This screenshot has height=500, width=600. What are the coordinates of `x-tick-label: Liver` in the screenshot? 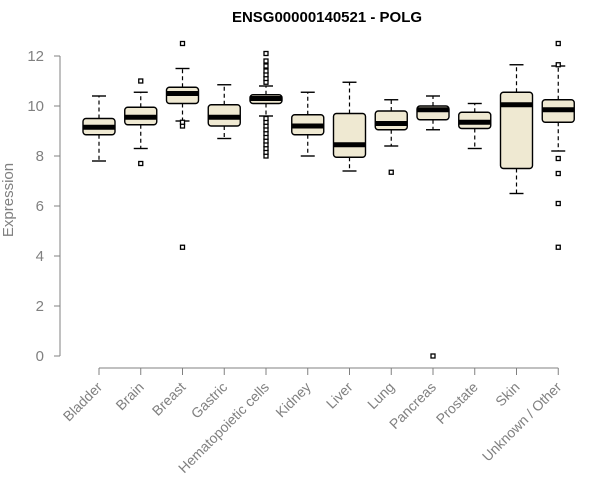 It's located at (339, 395).